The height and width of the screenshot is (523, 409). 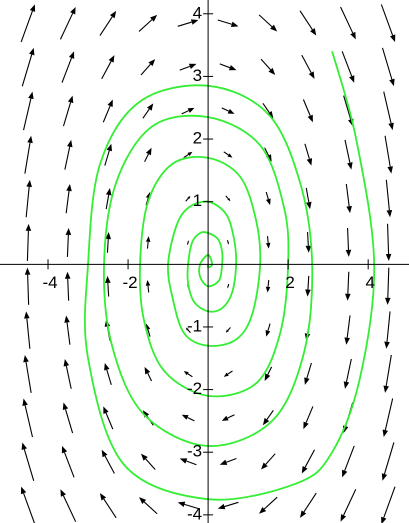 What do you see at coordinates (289, 282) in the screenshot?
I see `x-tick-label: 2` at bounding box center [289, 282].